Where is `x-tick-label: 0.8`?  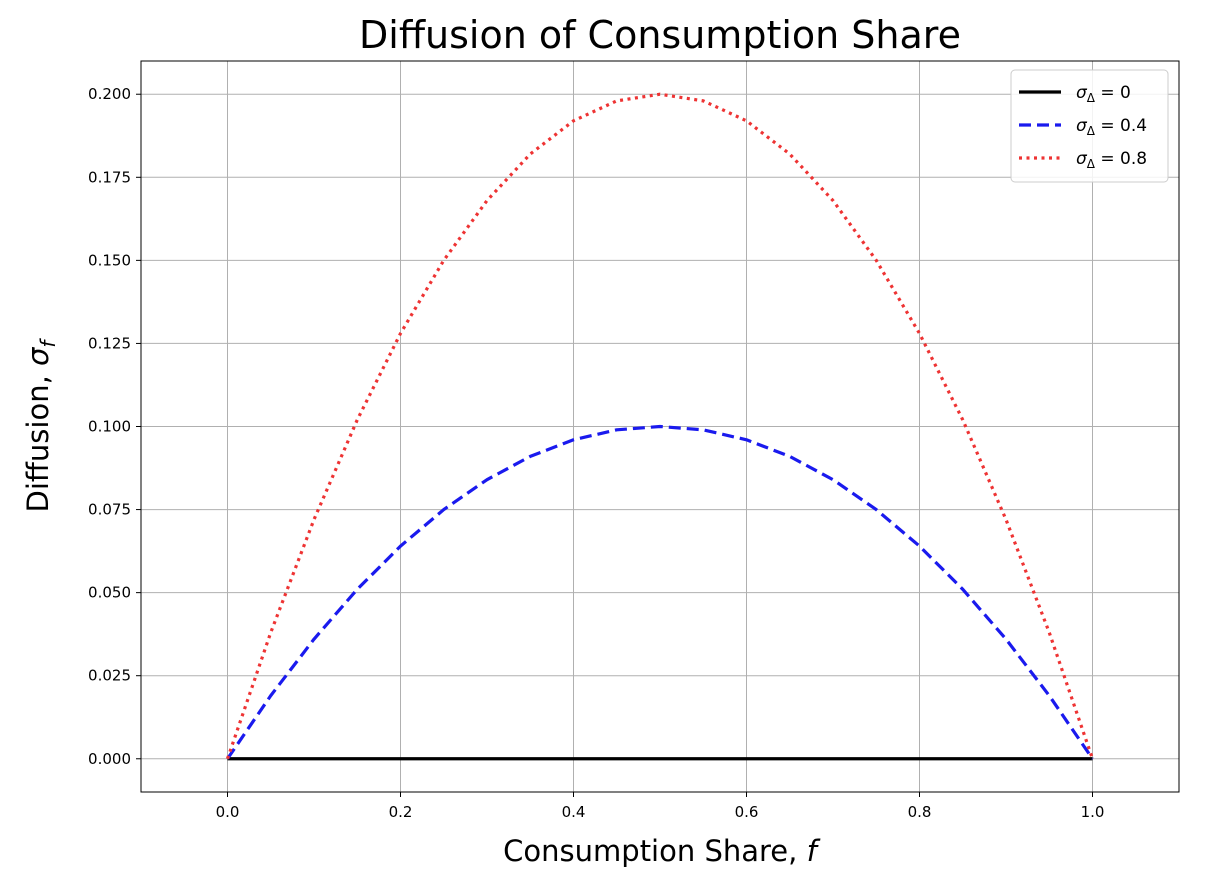
x-tick-label: 0.8 is located at coordinates (920, 812).